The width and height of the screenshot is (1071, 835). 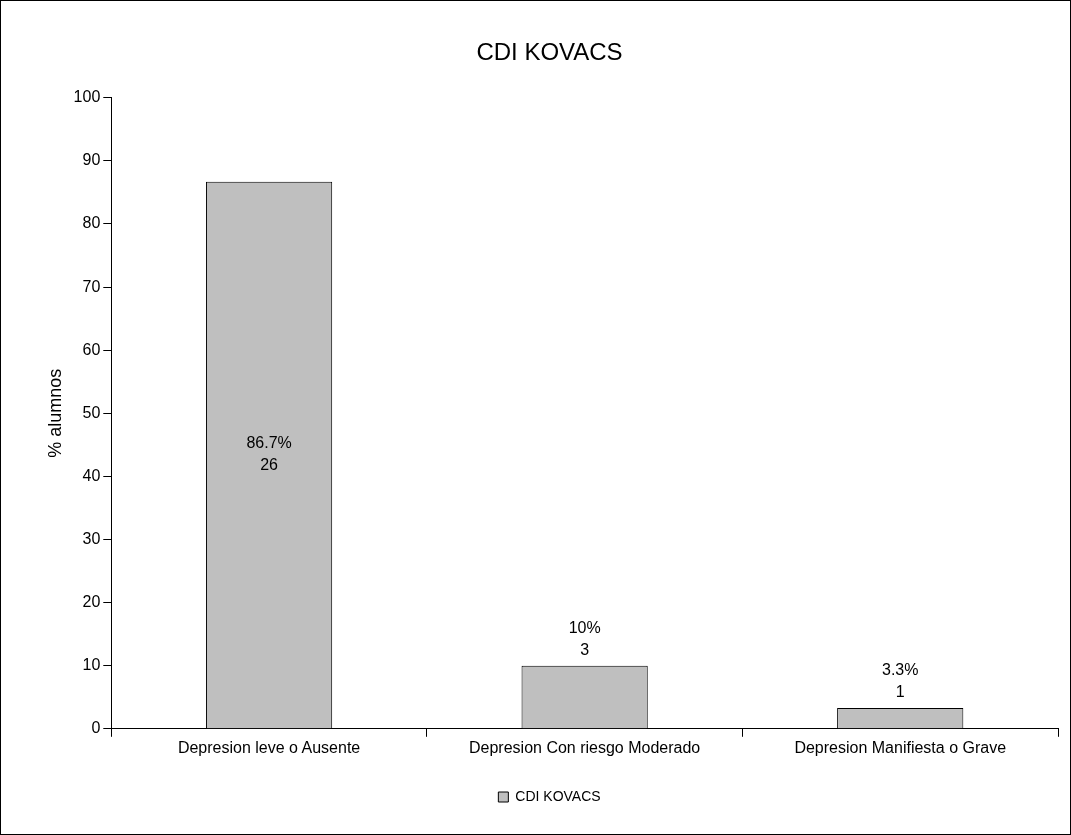 I want to click on x-tick-label: Depresion Manifiesta o Grave, so click(x=900, y=747).